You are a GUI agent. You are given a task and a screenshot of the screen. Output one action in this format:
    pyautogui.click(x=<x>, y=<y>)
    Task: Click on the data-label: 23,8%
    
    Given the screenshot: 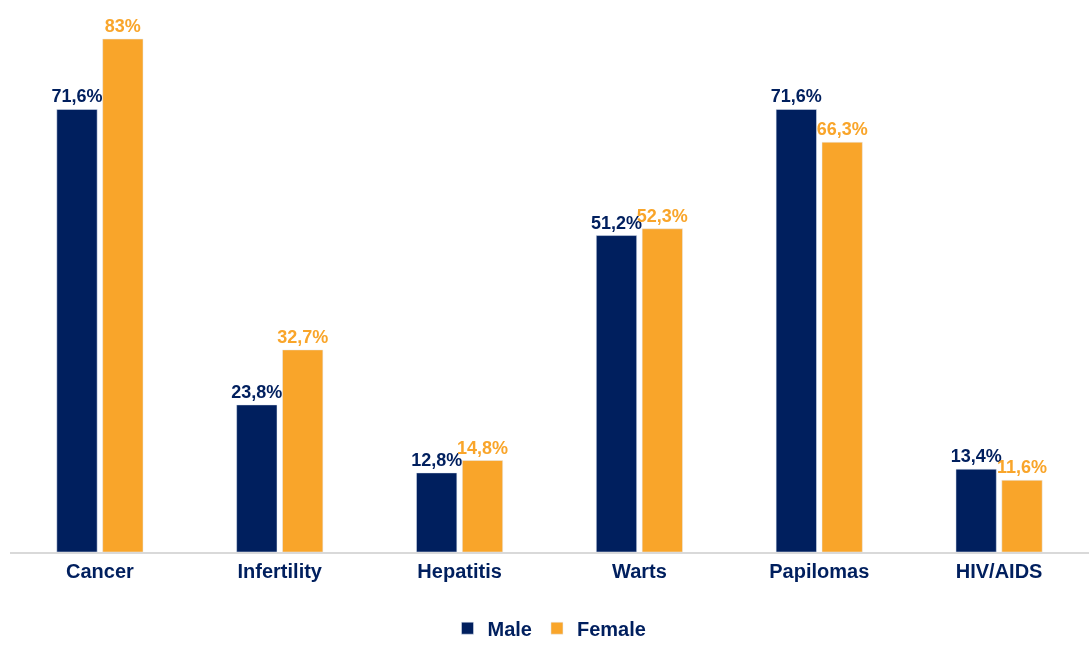 What is the action you would take?
    pyautogui.click(x=257, y=391)
    